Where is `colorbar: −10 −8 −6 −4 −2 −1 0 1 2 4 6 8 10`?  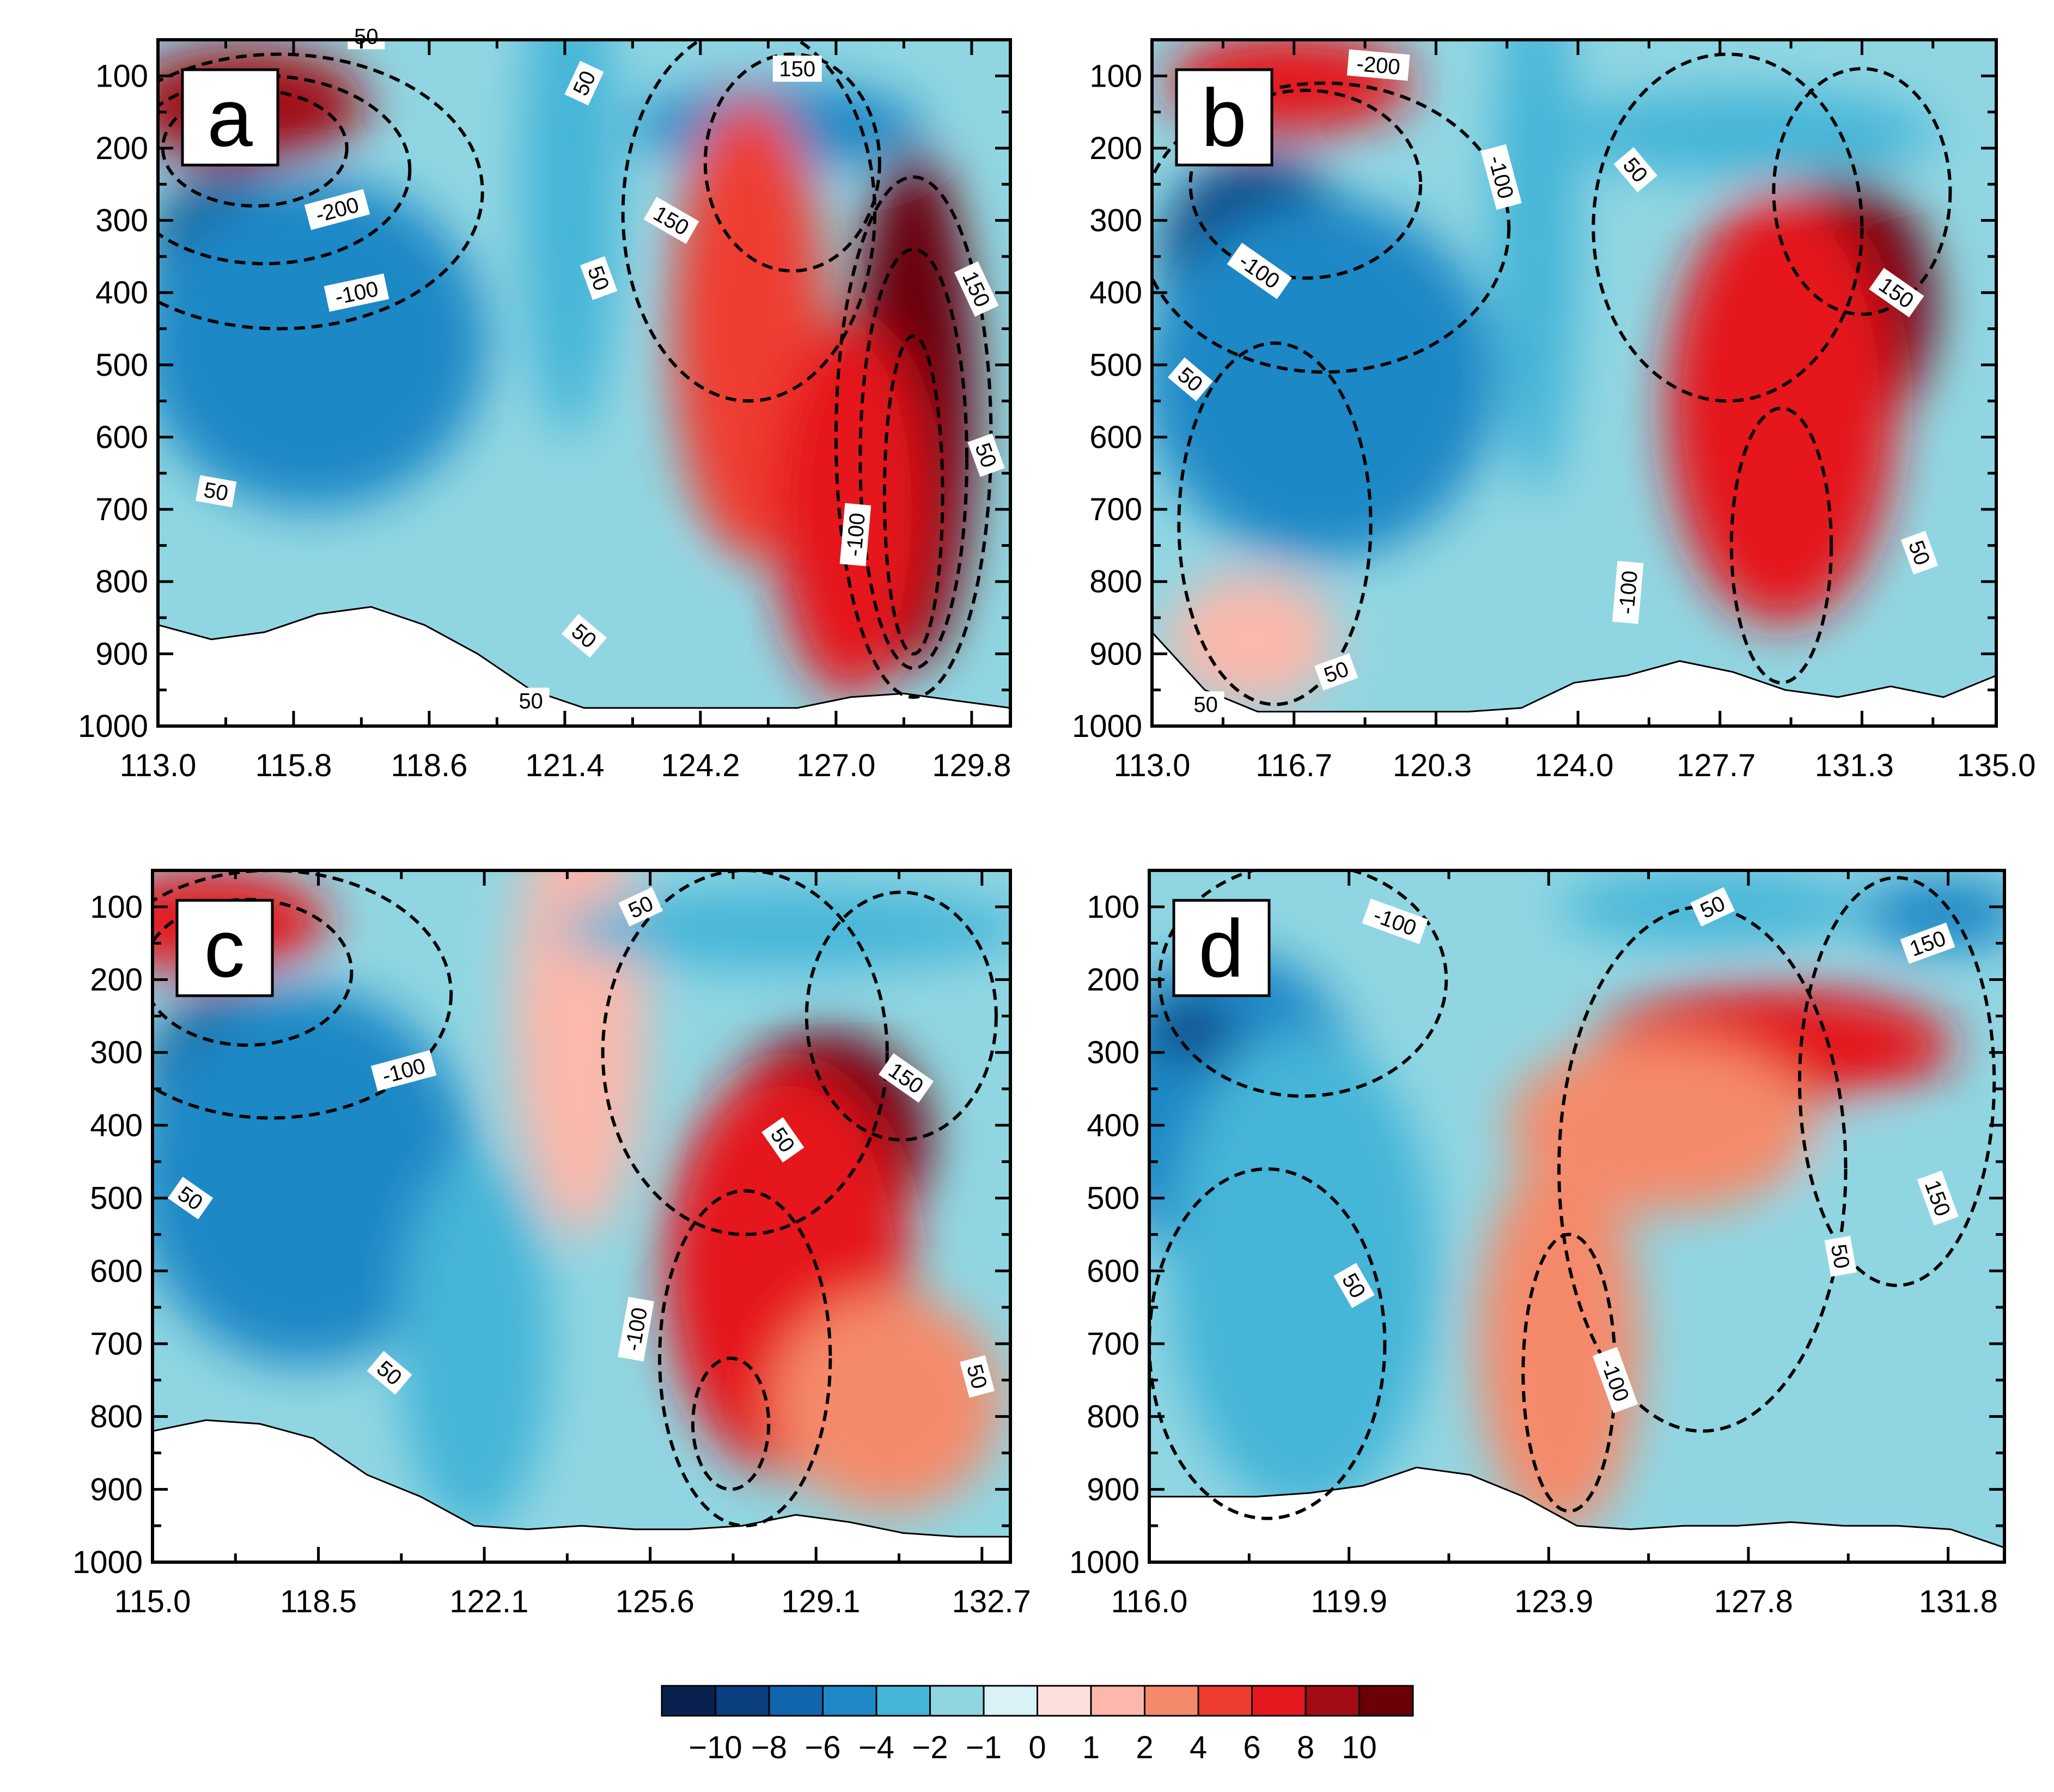
colorbar: −10 −8 −6 −4 −2 −1 0 1 2 4 6 8 10 is located at coordinates (1037, 1725).